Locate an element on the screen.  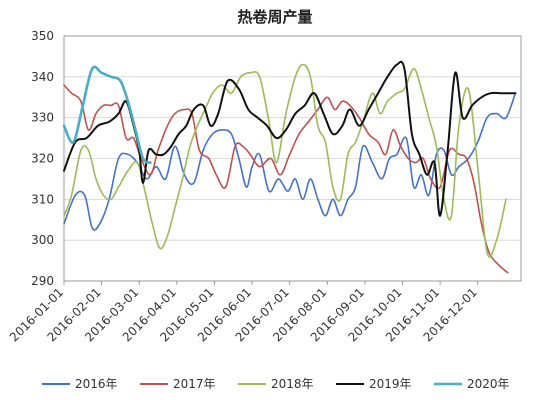
y-tick-label: 300 is located at coordinates (42, 240).